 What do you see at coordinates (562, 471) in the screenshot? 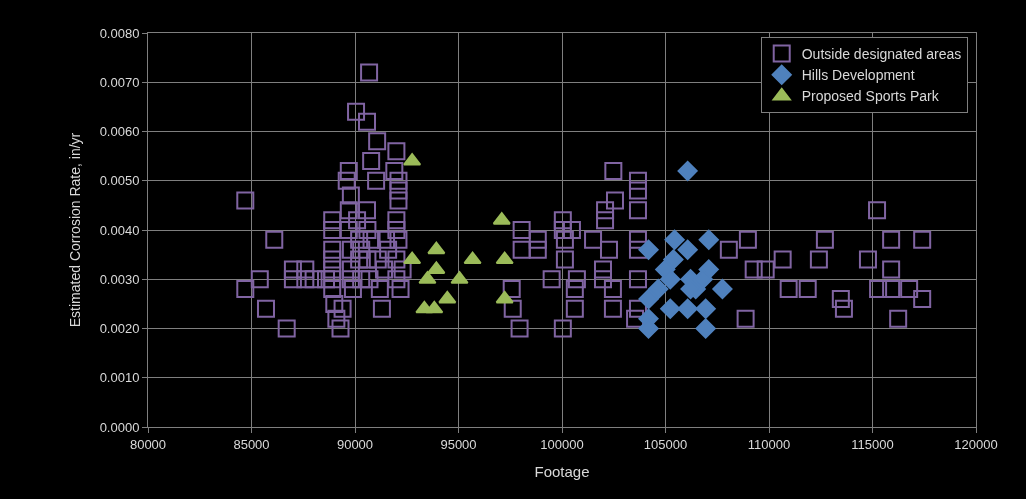
I see `x-axis-title: Footage` at bounding box center [562, 471].